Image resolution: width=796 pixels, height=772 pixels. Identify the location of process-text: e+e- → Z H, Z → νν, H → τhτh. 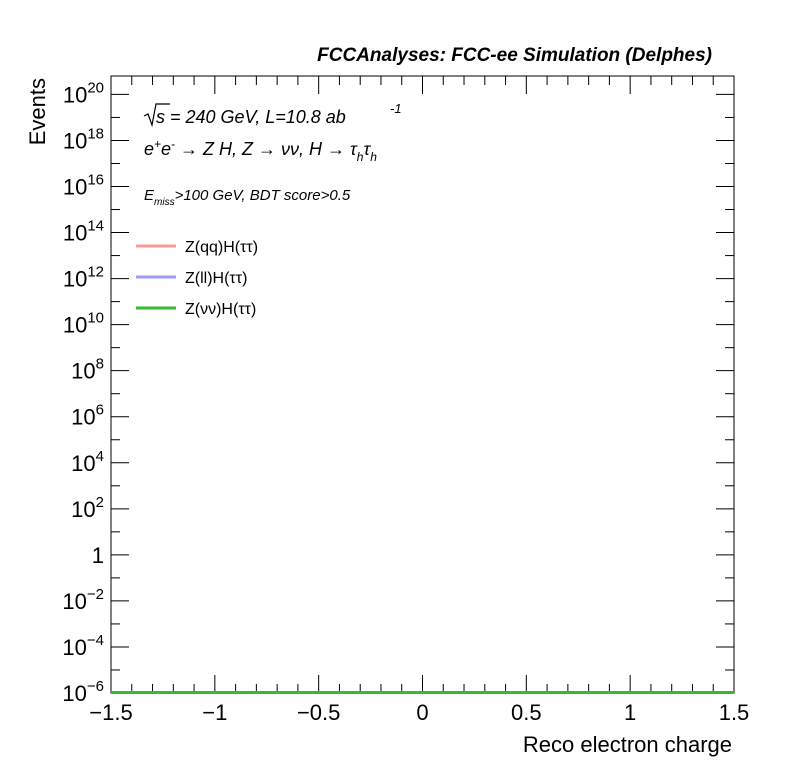
(260, 150).